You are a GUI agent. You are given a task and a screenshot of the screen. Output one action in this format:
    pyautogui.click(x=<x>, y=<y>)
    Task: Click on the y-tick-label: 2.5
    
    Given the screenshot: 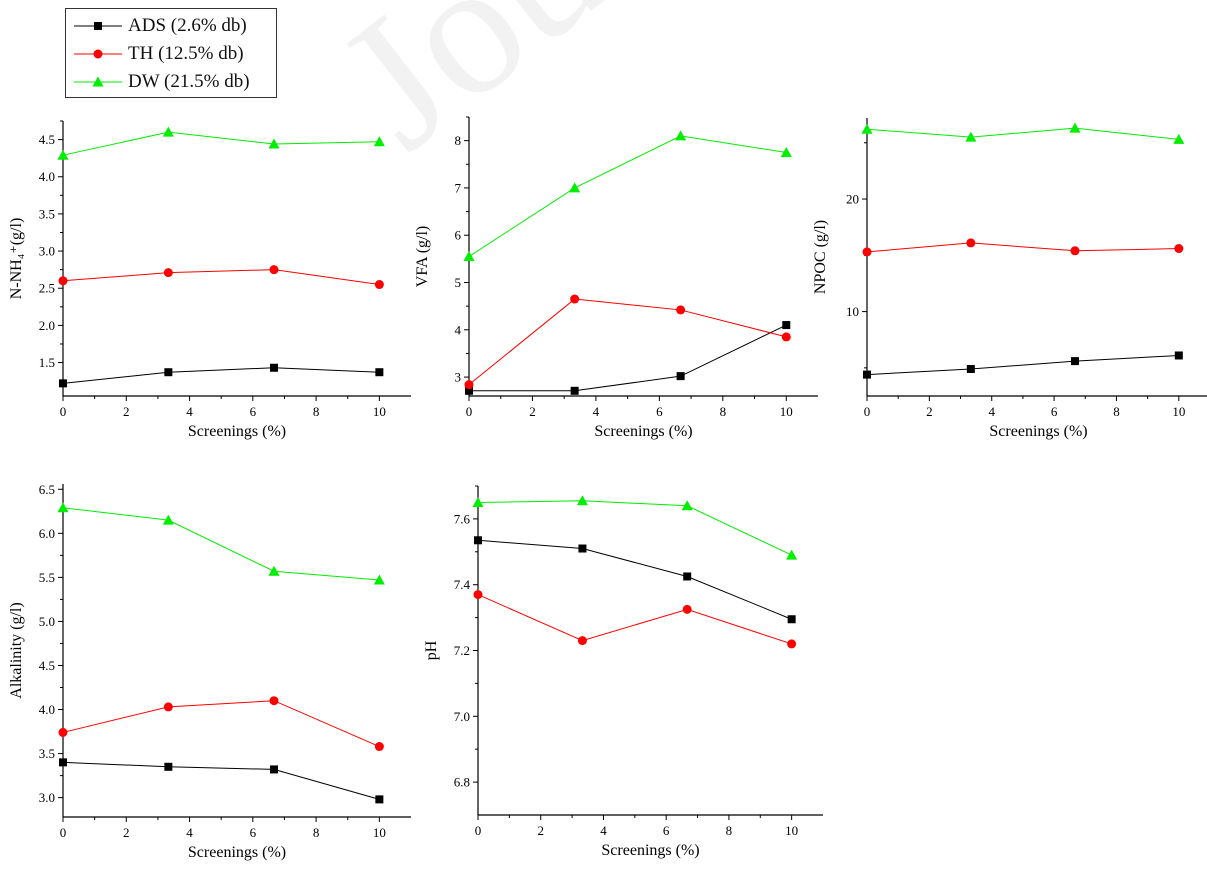 What is the action you would take?
    pyautogui.click(x=47, y=288)
    